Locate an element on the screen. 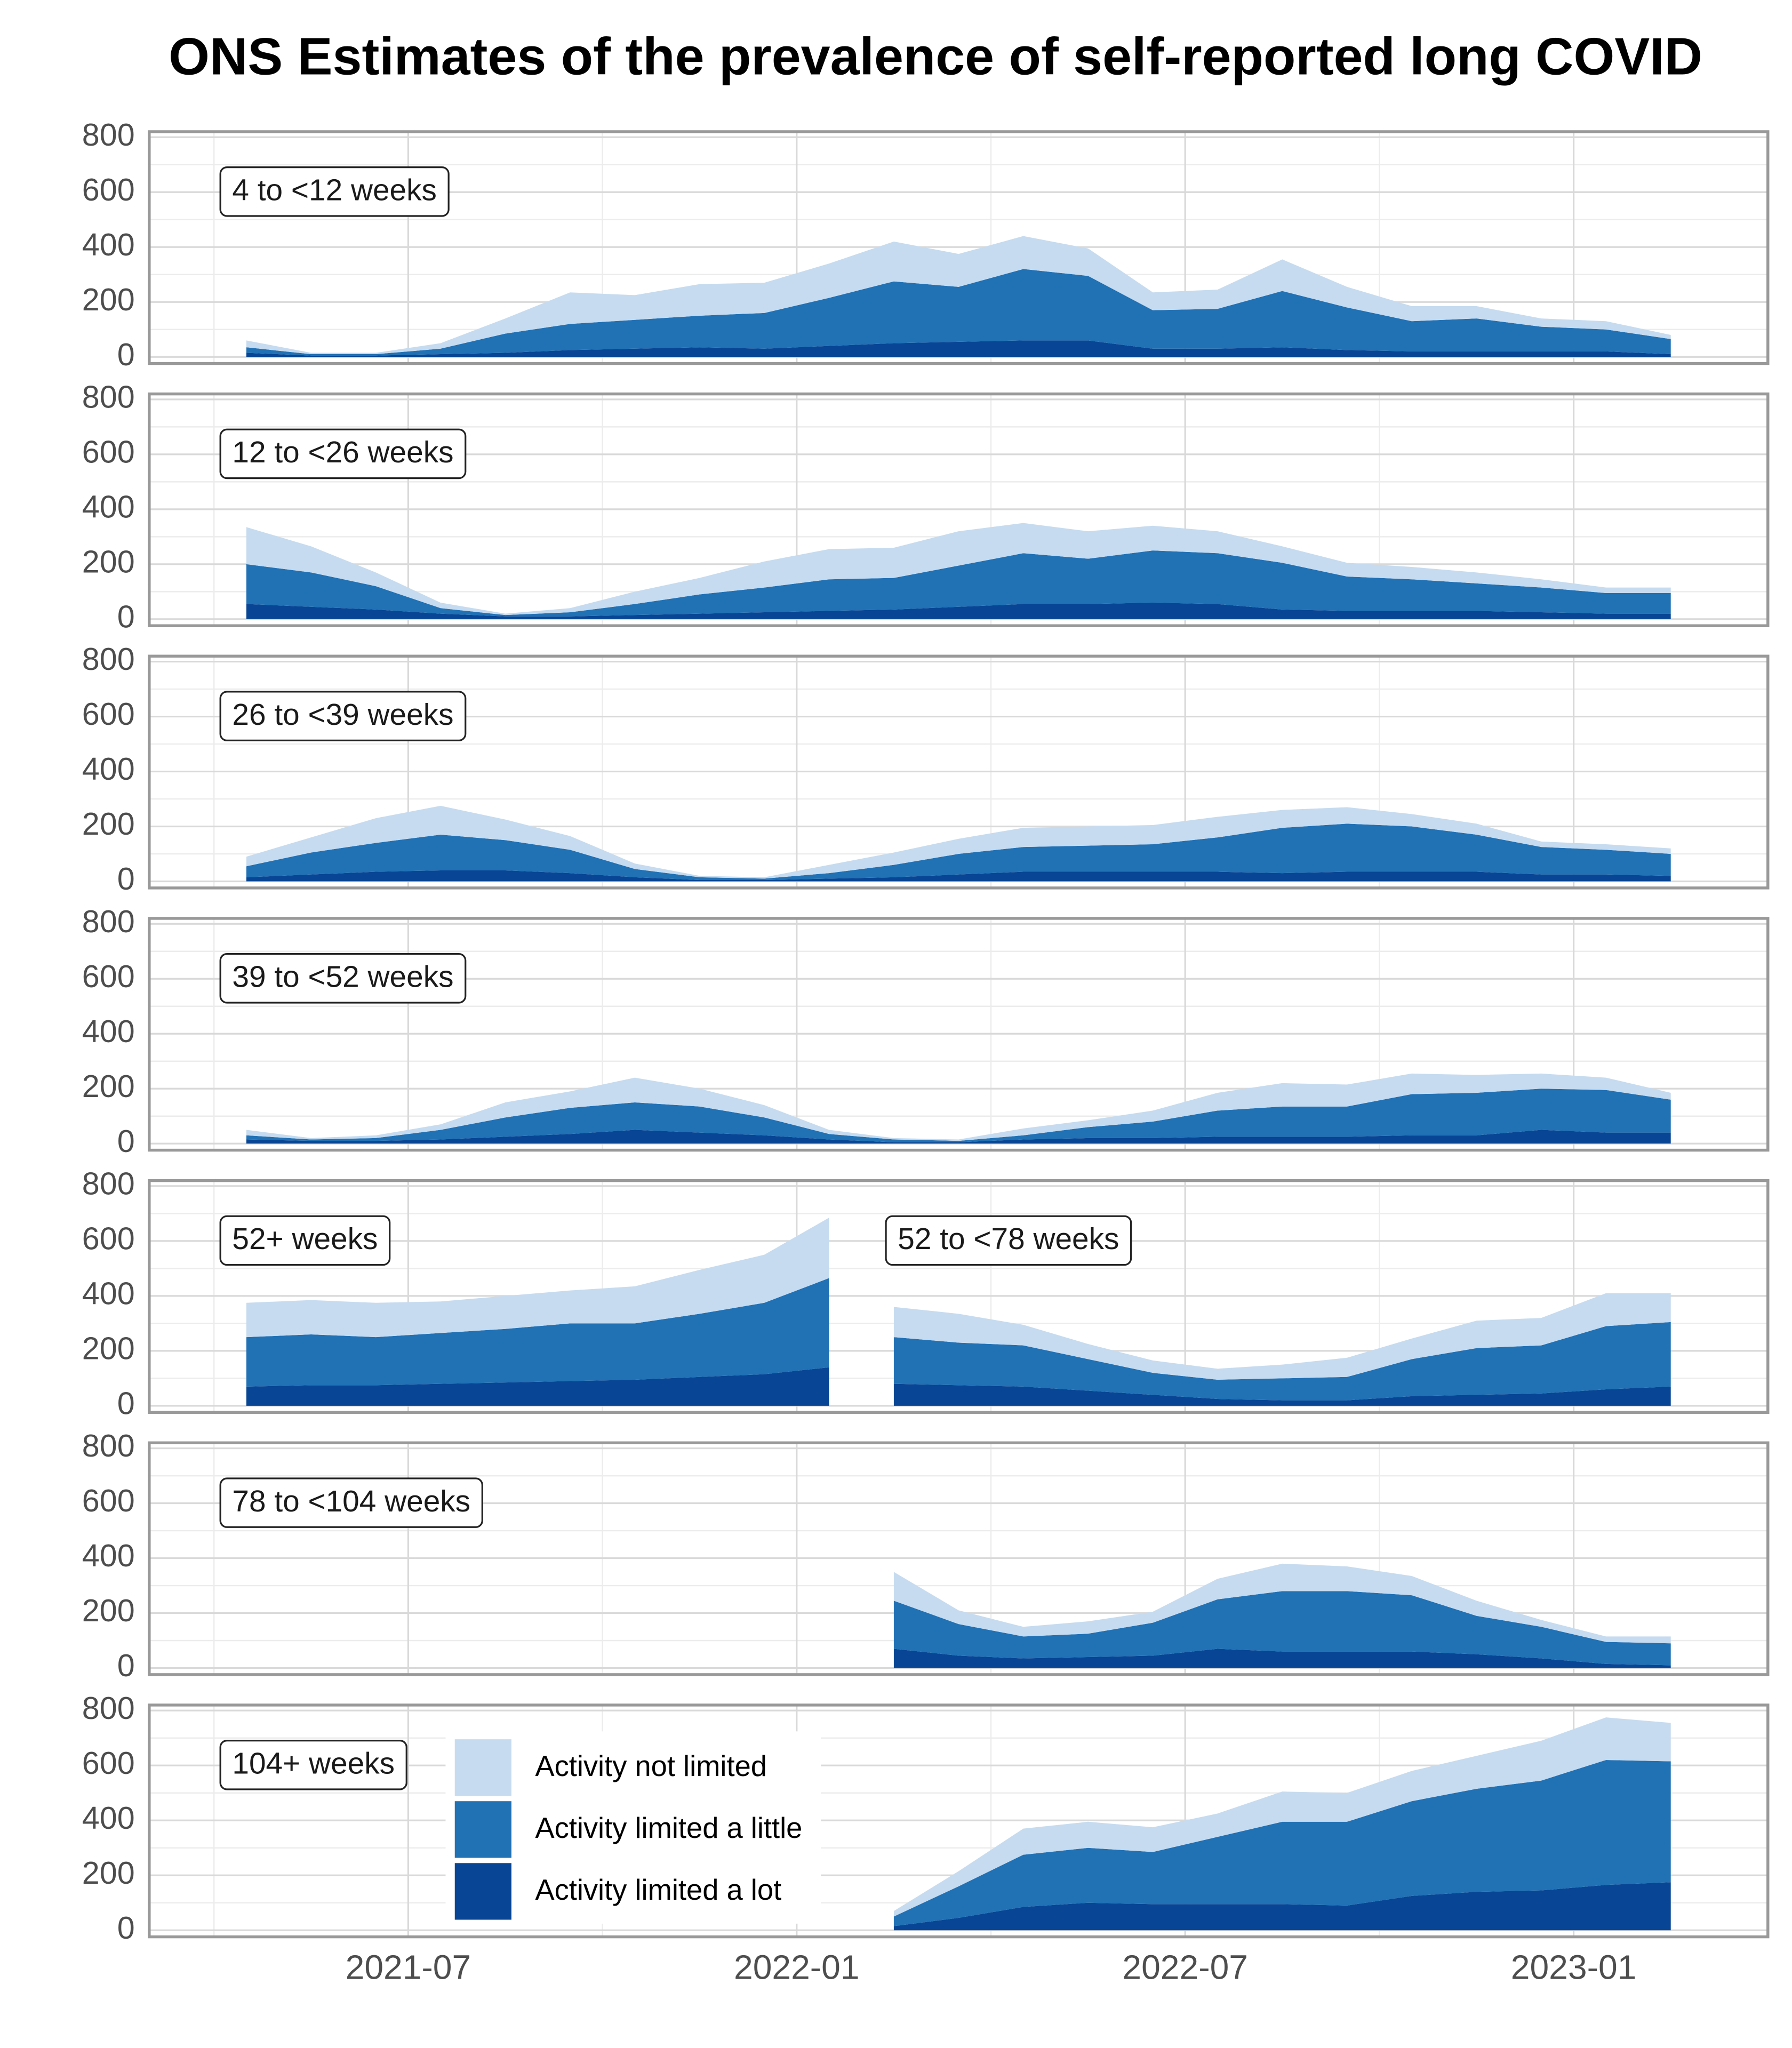  legend-label: Activity limited a little is located at coordinates (668, 1828).